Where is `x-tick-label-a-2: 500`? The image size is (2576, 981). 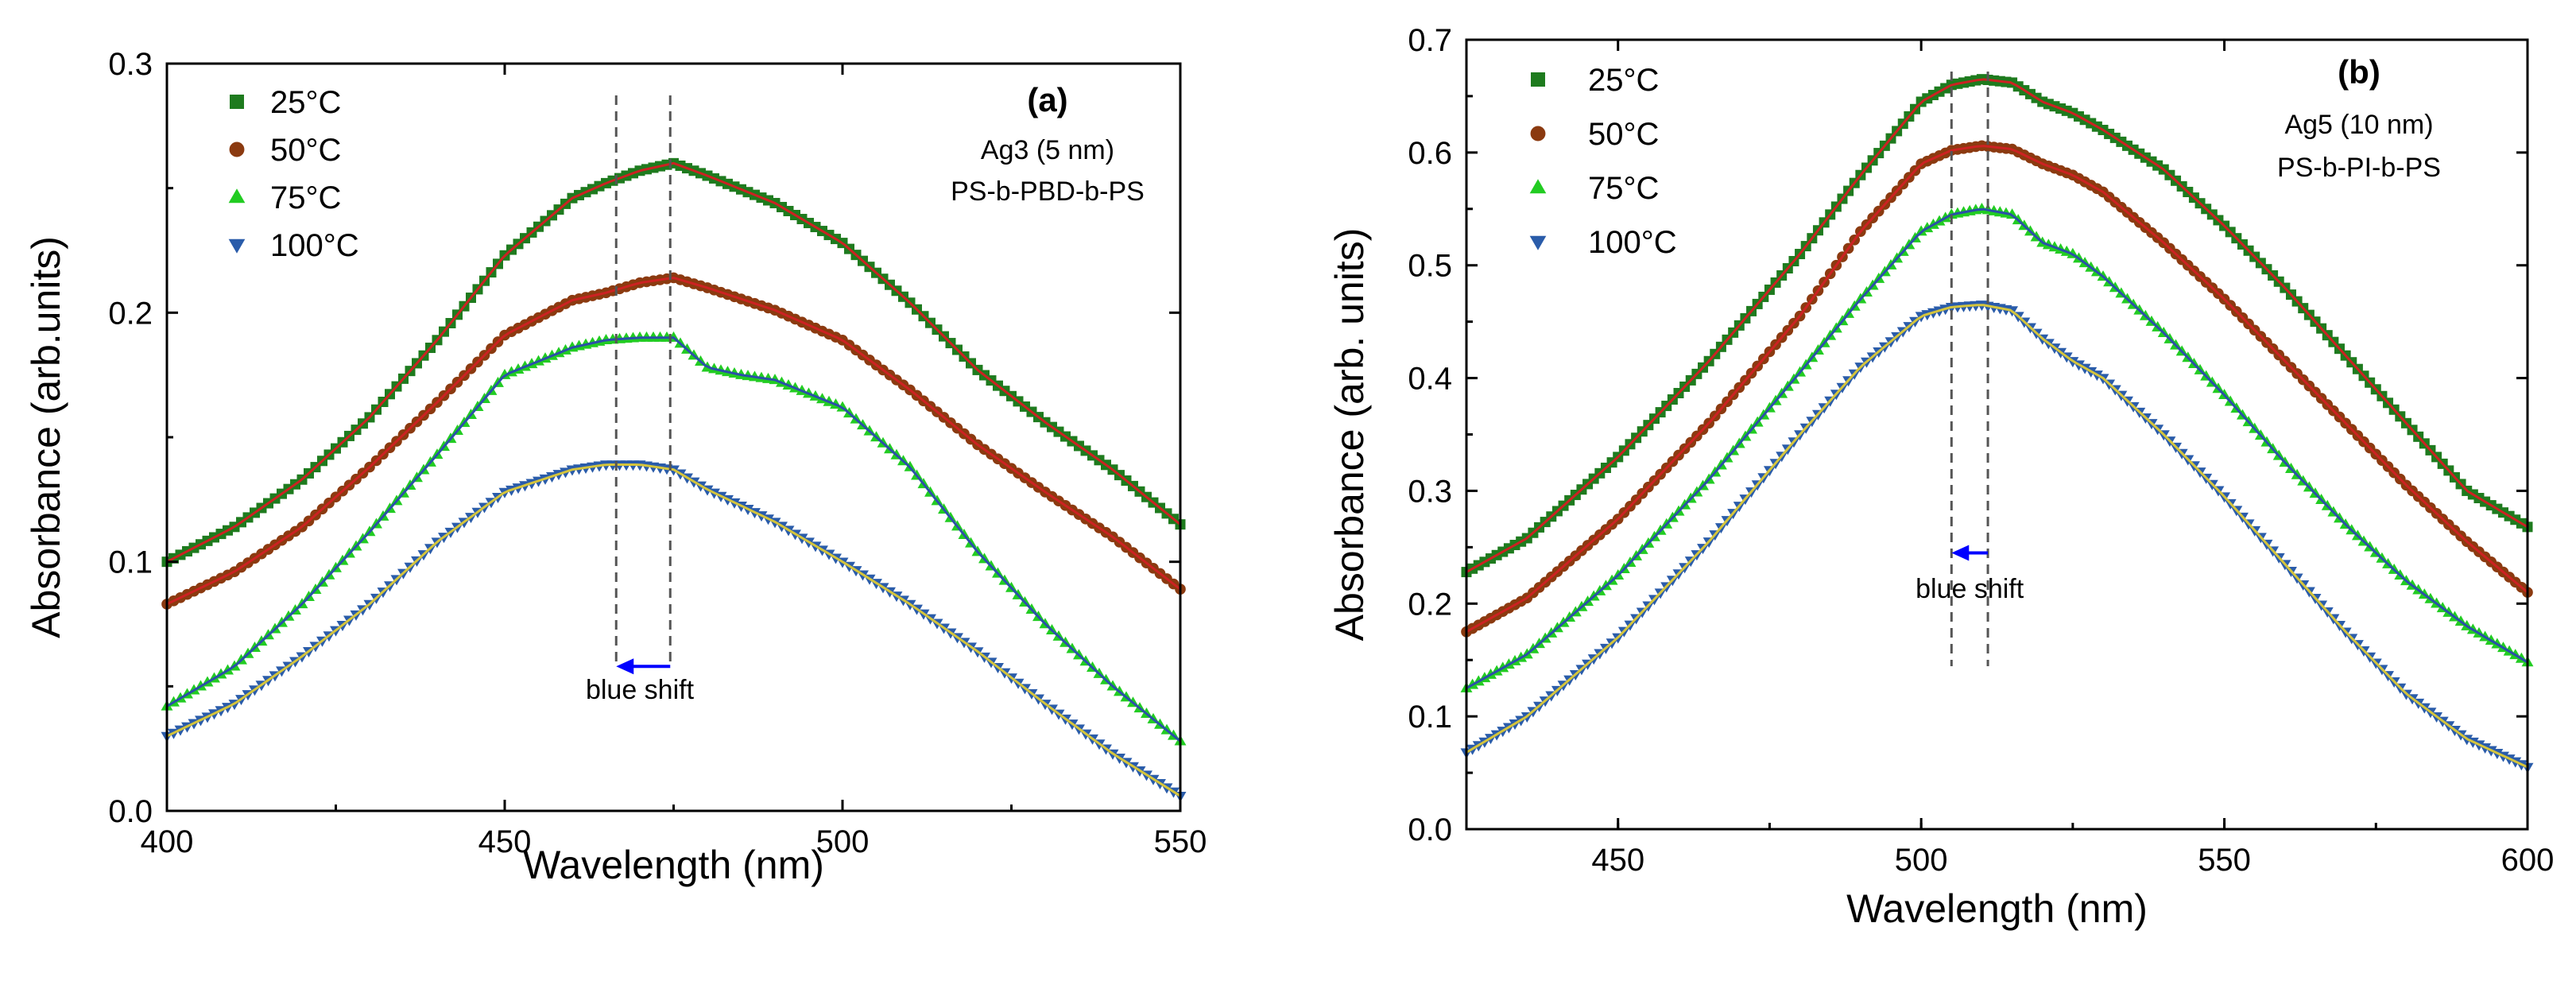
x-tick-label-a-2: 500 is located at coordinates (843, 842).